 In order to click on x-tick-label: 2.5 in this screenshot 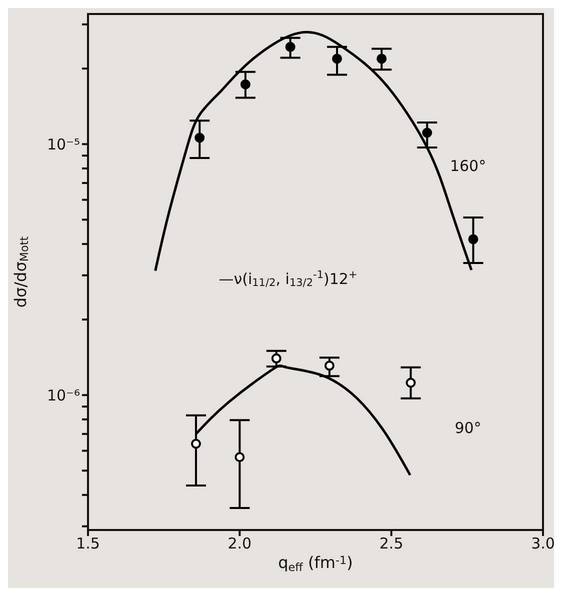, I will do `click(391, 543)`.